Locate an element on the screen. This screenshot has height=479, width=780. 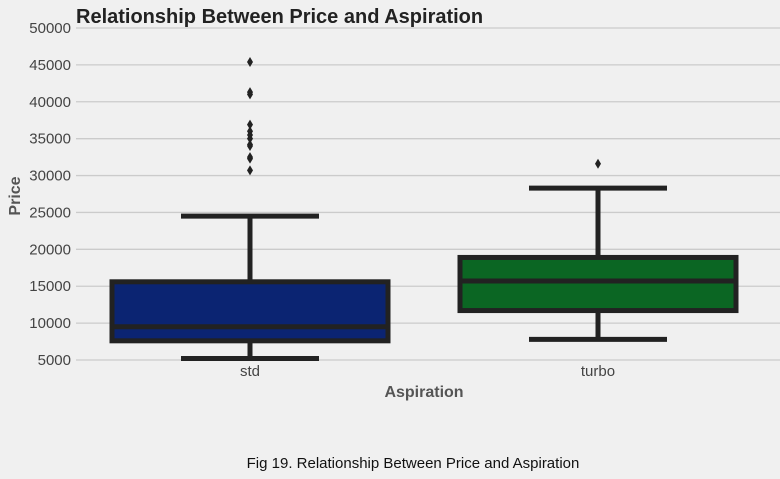
y-tick-label-0: 5000 is located at coordinates (54, 360).